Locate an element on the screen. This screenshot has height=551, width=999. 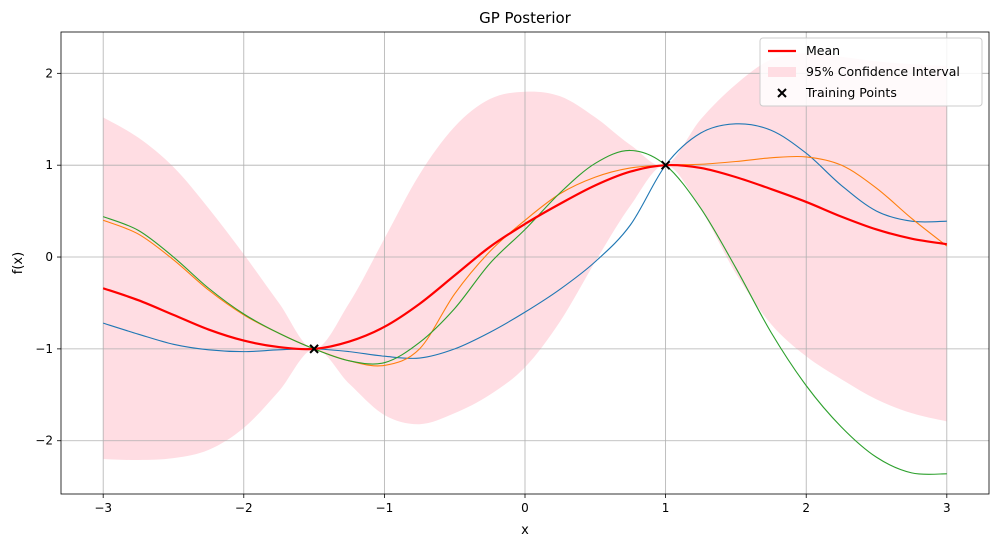
y-tick-label: −1 is located at coordinates (44, 349).